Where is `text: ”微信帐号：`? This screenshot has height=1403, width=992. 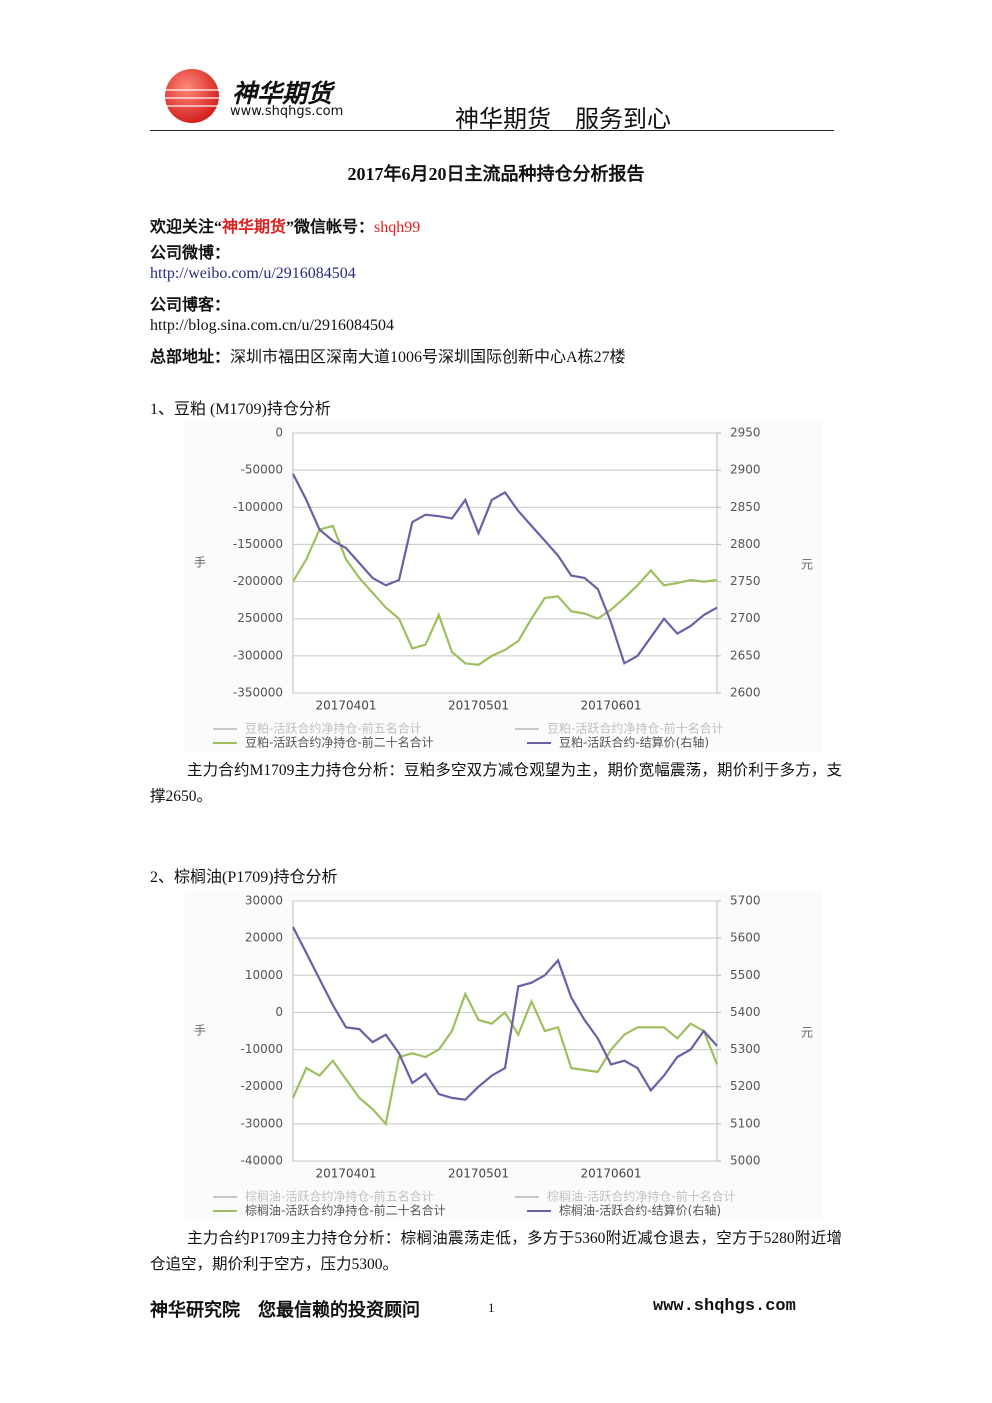
text: ”微信帐号： is located at coordinates (330, 227).